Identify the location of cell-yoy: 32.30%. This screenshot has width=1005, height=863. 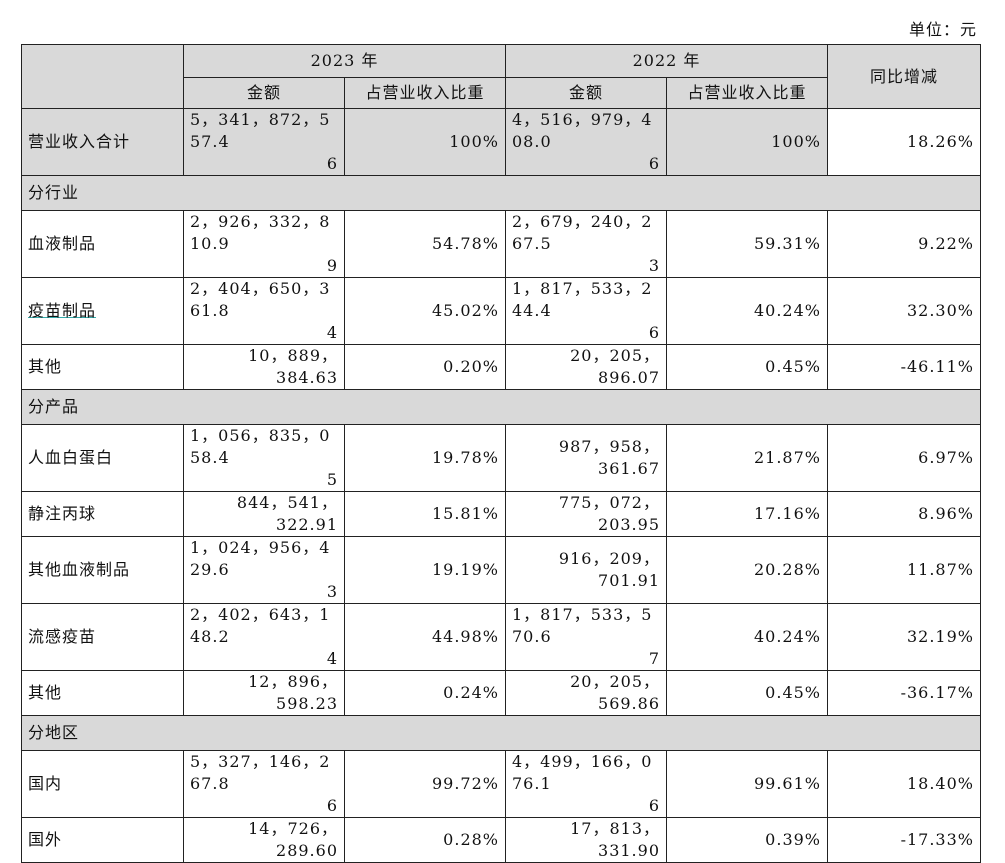
(904, 311).